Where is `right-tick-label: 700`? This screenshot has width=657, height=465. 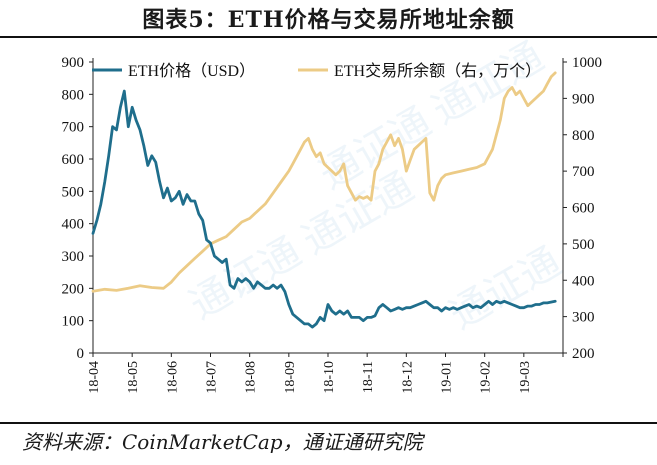
right-tick-label: 700 is located at coordinates (583, 172).